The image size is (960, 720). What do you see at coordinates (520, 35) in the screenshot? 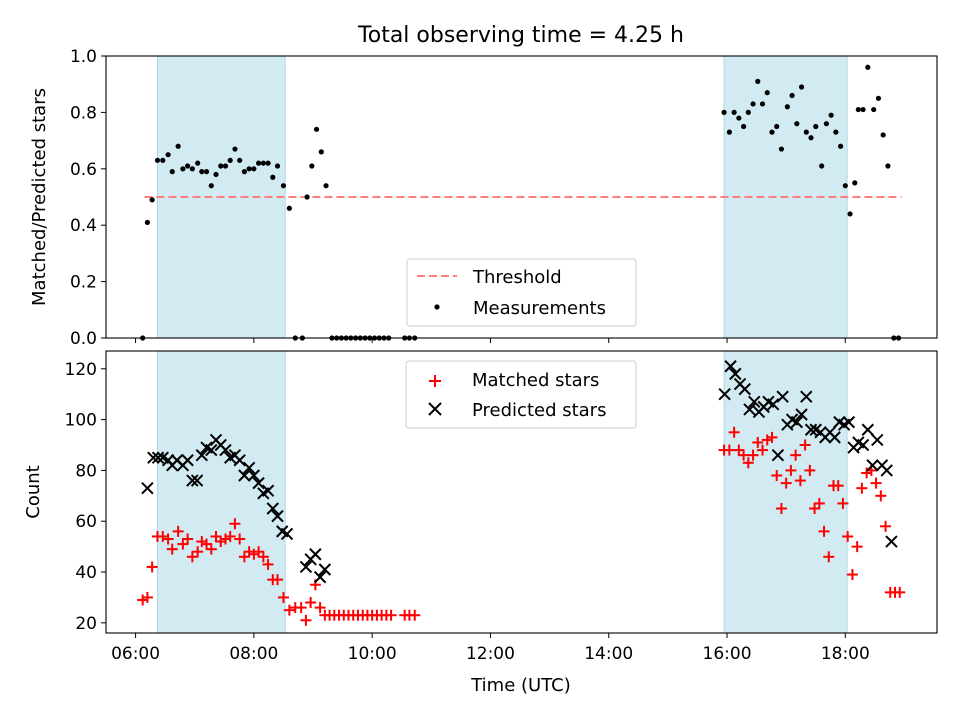
I see `figure-title: Total observing time = 4.25 h` at bounding box center [520, 35].